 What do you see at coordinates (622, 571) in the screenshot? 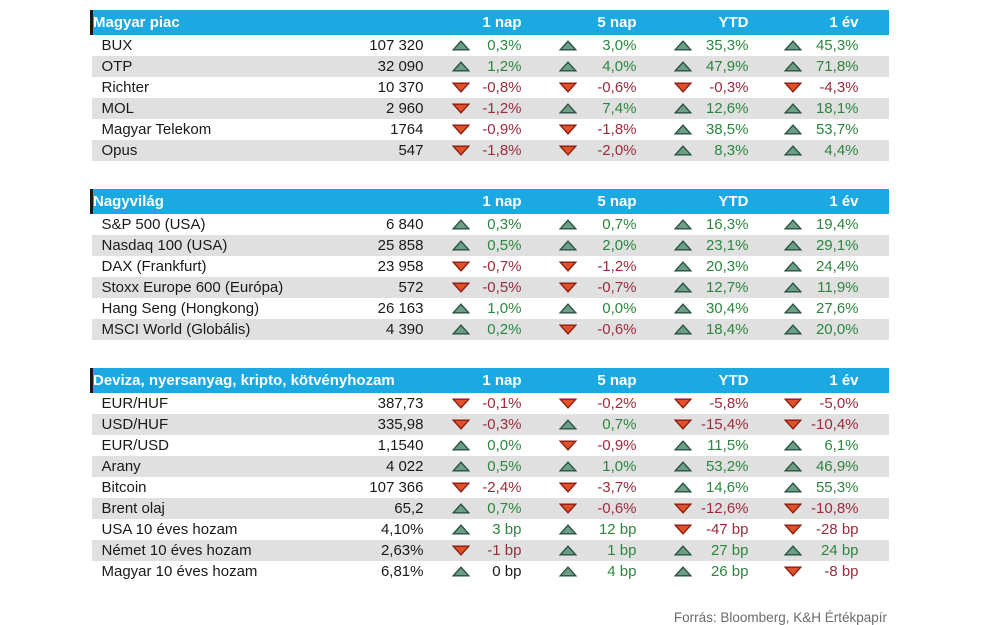
I see `change-value: 4 bp` at bounding box center [622, 571].